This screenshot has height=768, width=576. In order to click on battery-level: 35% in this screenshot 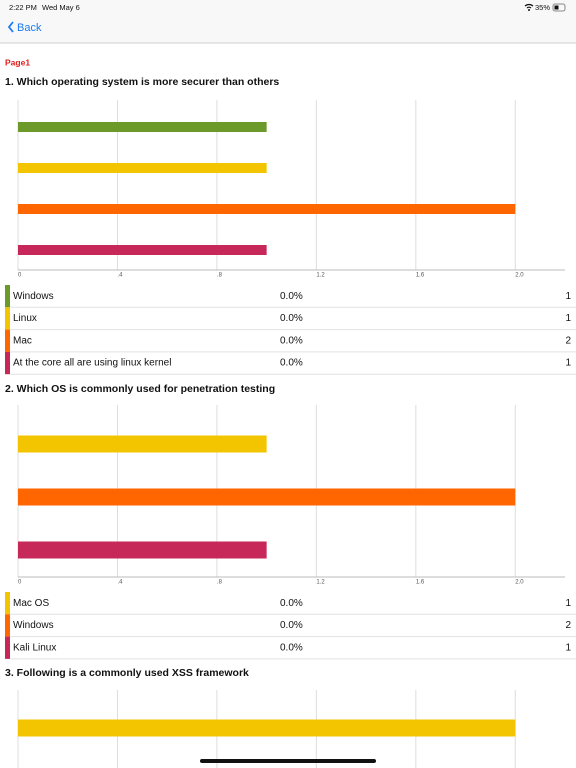, I will do `click(542, 7)`.